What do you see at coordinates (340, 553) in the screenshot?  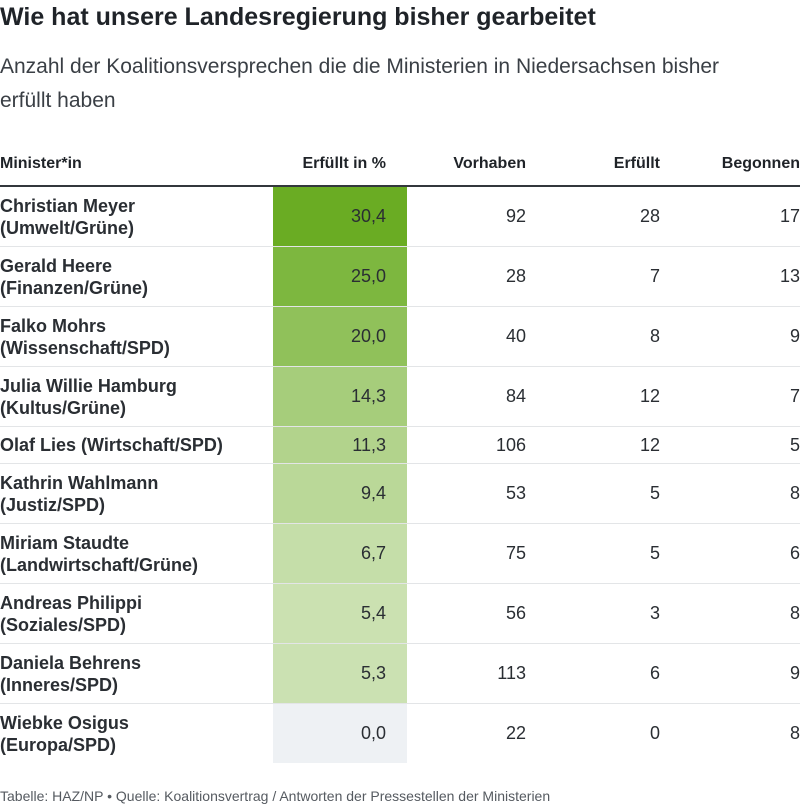 I see `pct-fulfilled-cell: 6,7` at bounding box center [340, 553].